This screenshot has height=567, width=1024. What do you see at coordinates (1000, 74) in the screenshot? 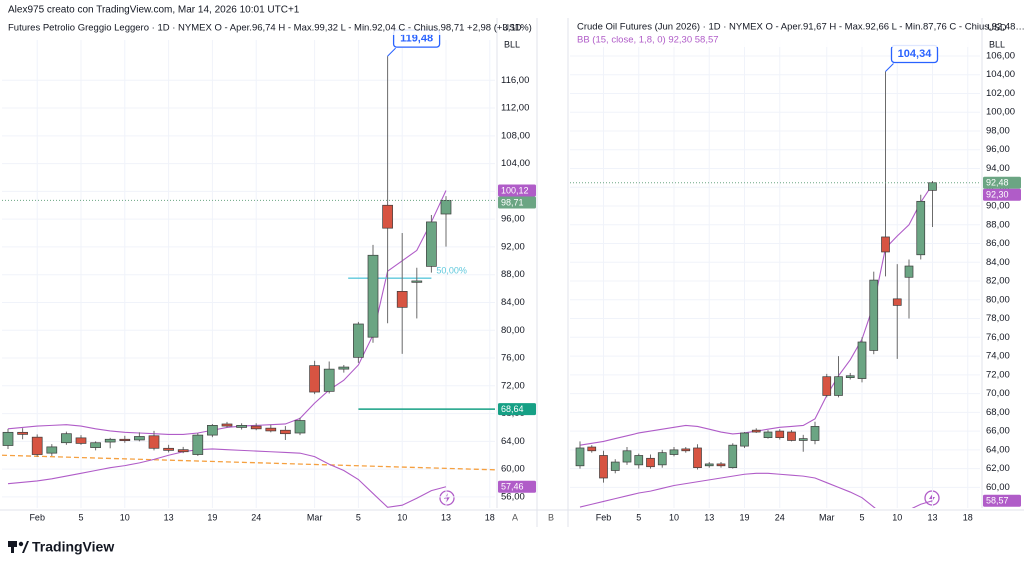
I see `y-tick-label: 104,00` at bounding box center [1000, 74].